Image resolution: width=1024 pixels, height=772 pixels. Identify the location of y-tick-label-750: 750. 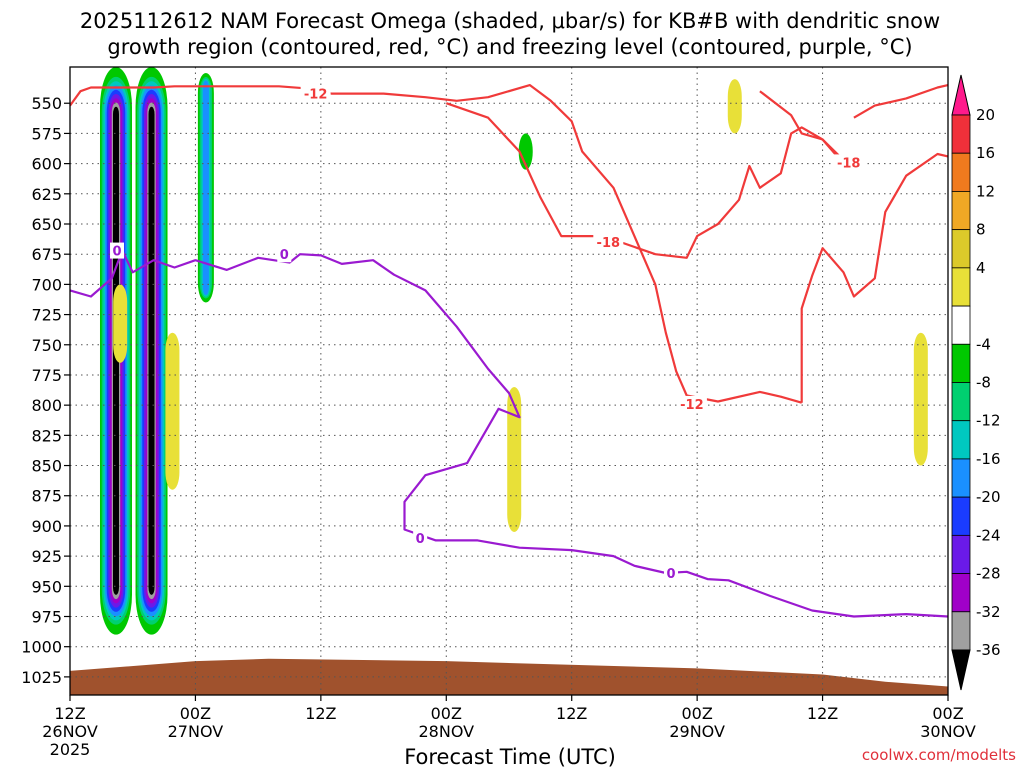
(46, 345).